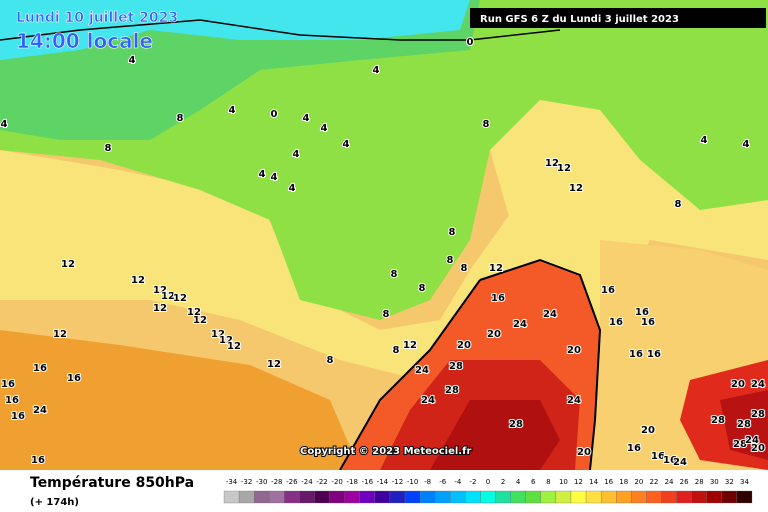 This screenshot has width=768, height=512. Describe the element at coordinates (488, 482) in the screenshot. I see `legend-label: 0` at that location.